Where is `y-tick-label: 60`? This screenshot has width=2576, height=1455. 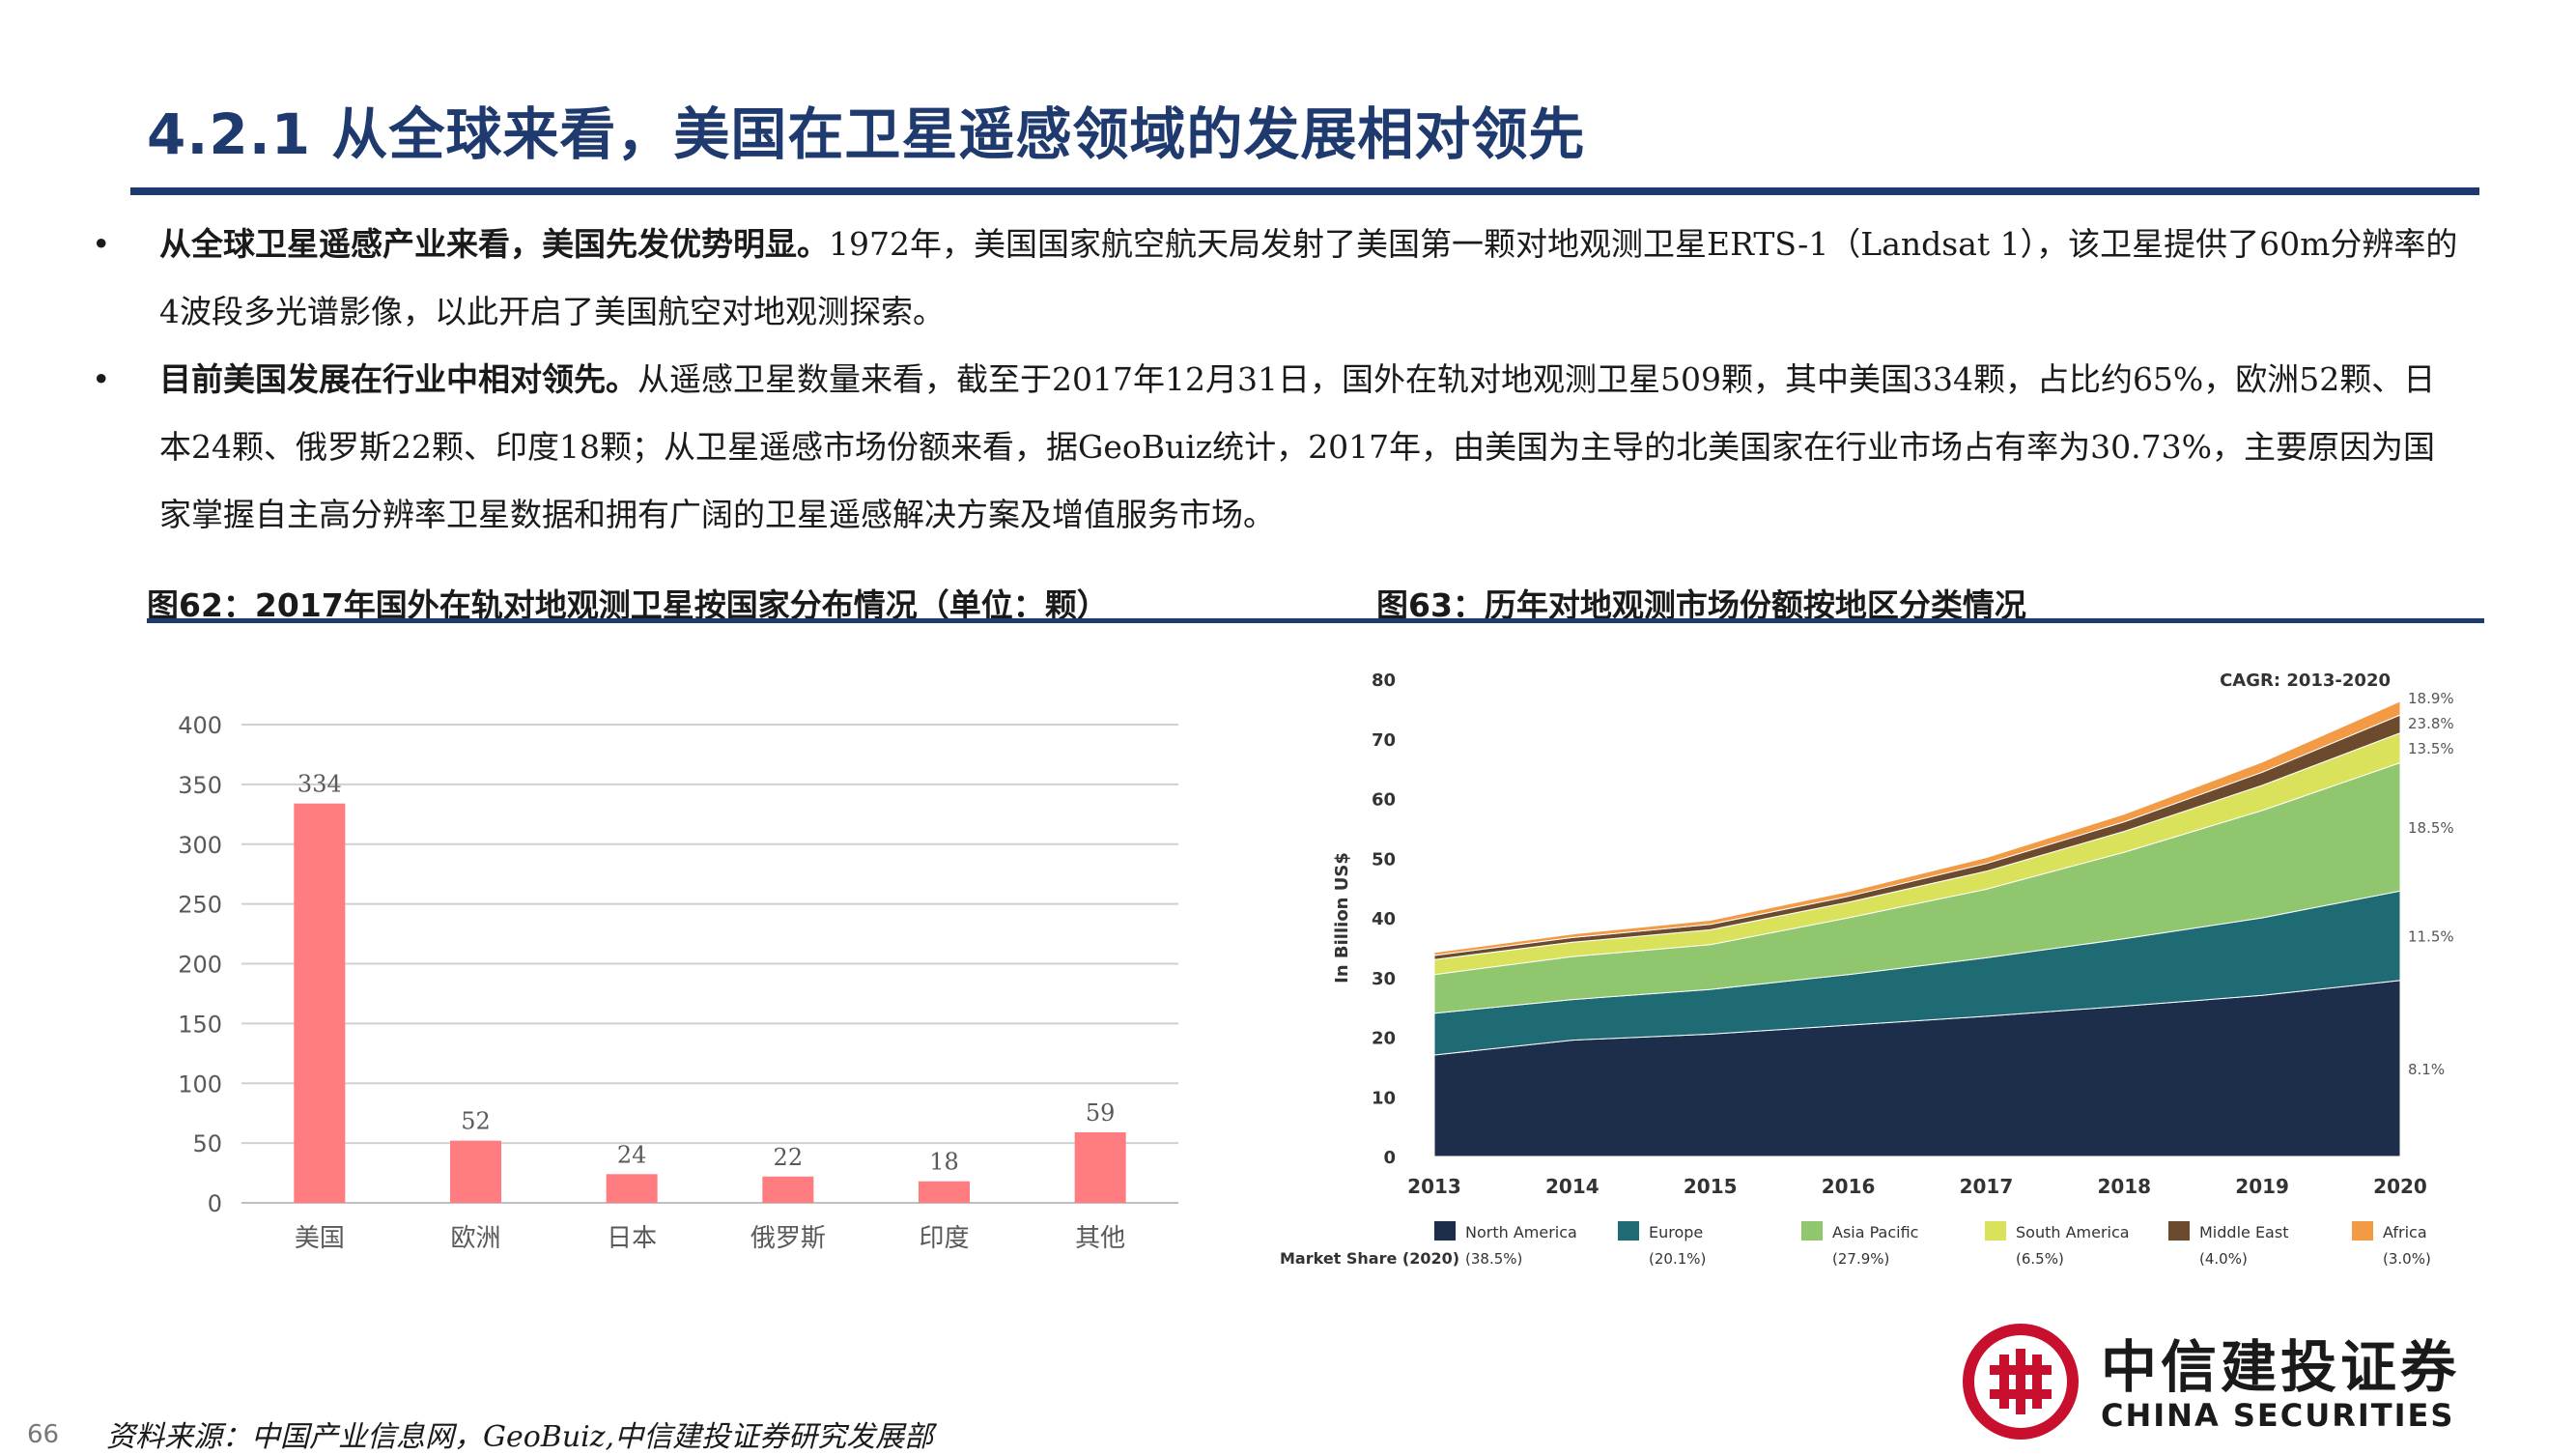
y-tick-label: 60 is located at coordinates (1384, 801).